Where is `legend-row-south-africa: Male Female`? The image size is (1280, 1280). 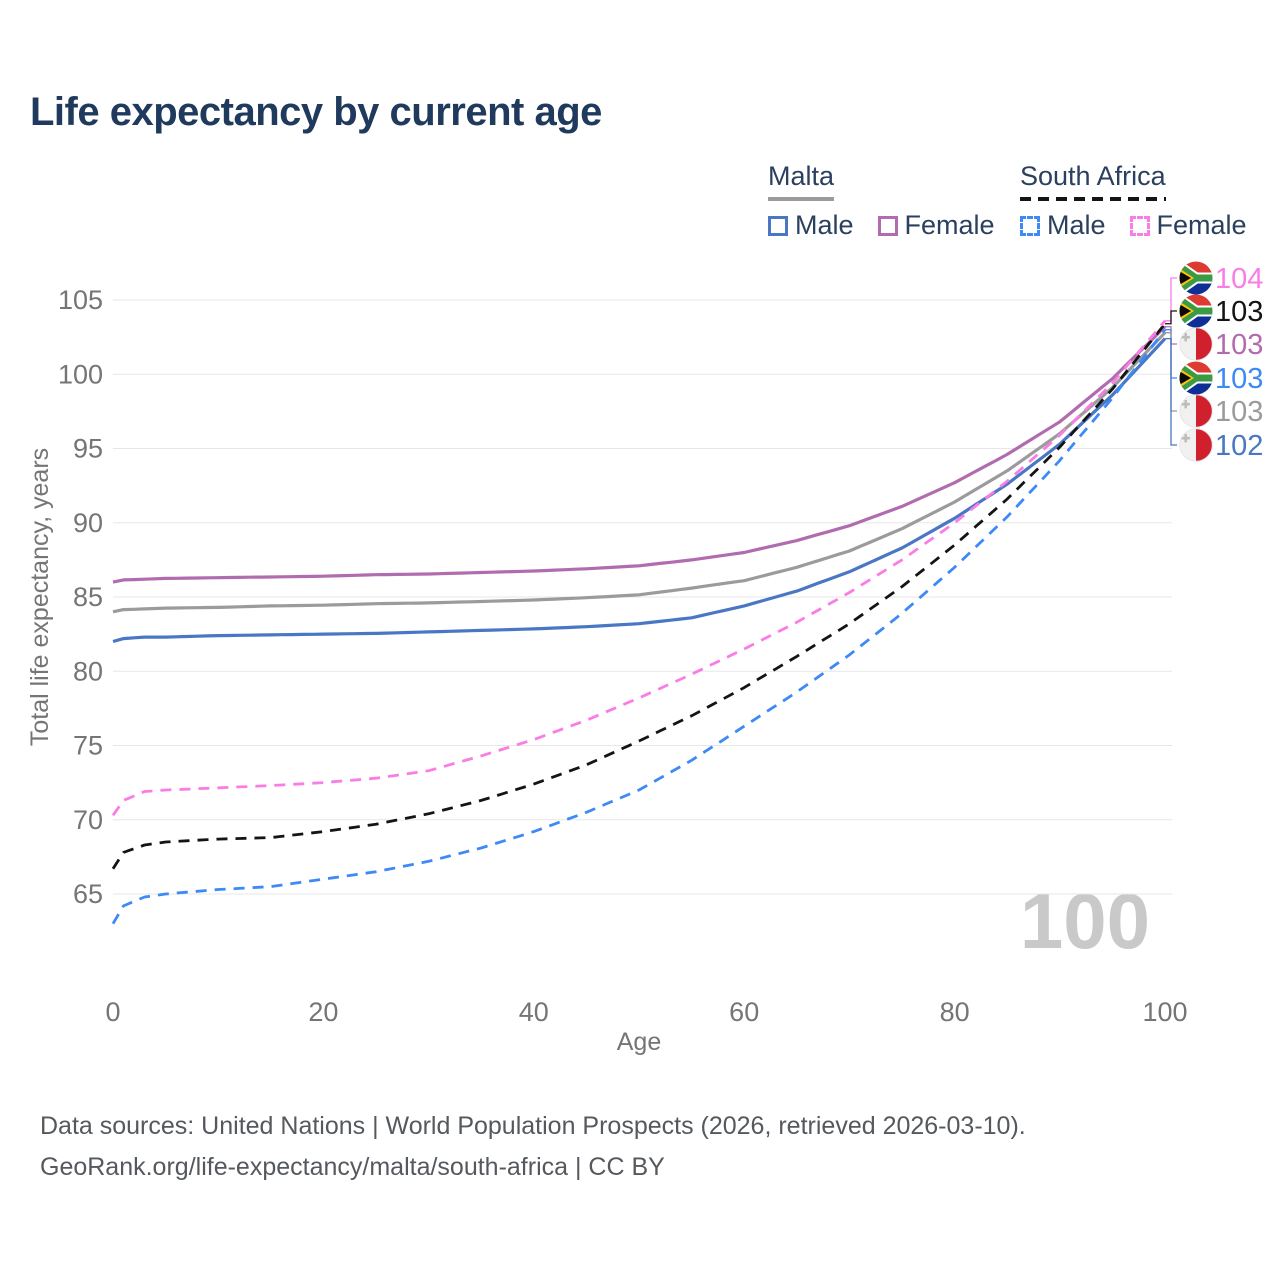 legend-row-south-africa: Male Female is located at coordinates (1133, 225).